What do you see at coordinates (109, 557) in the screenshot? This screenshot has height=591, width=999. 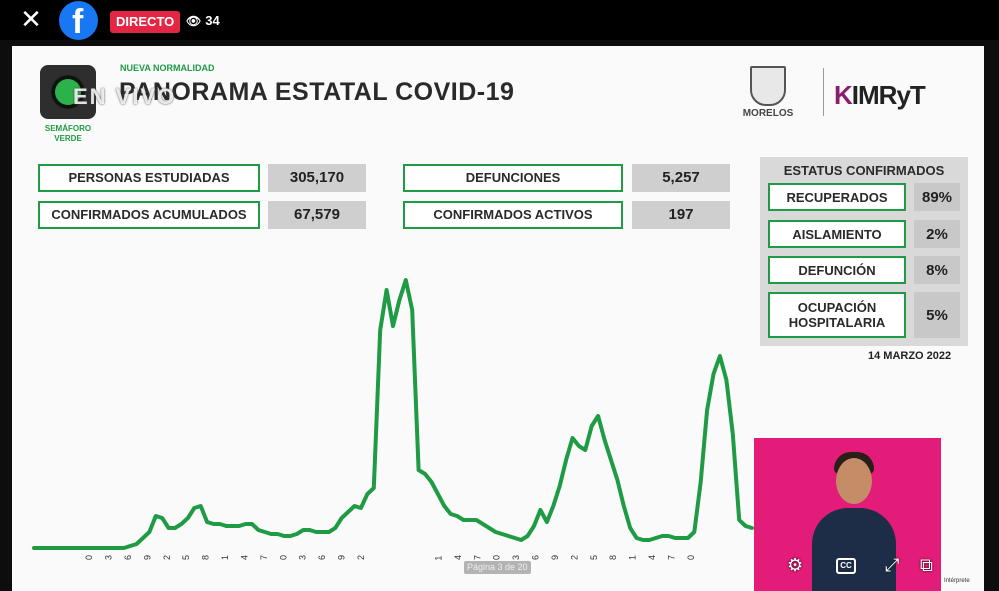 I see `chart-x-tick: 13` at bounding box center [109, 557].